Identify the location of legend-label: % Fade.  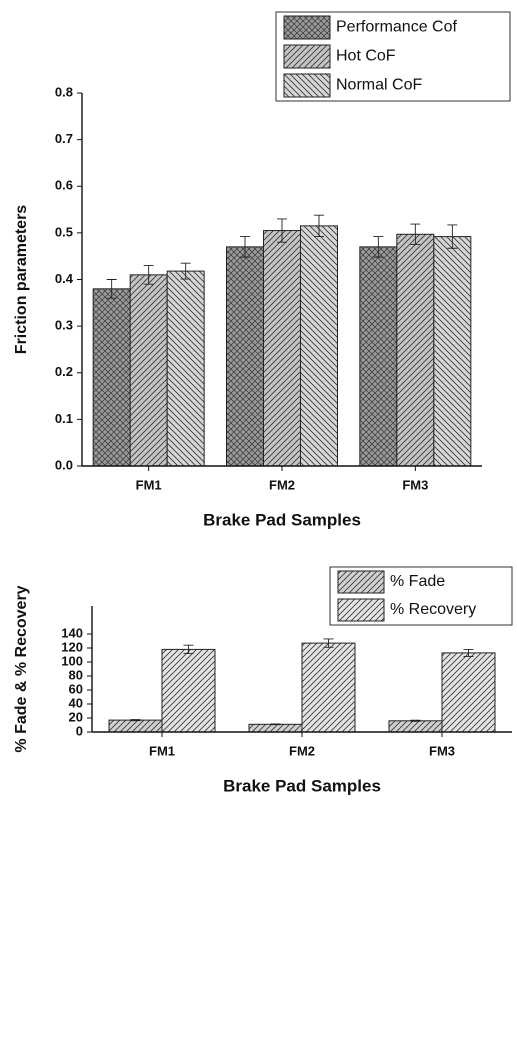
(417, 581).